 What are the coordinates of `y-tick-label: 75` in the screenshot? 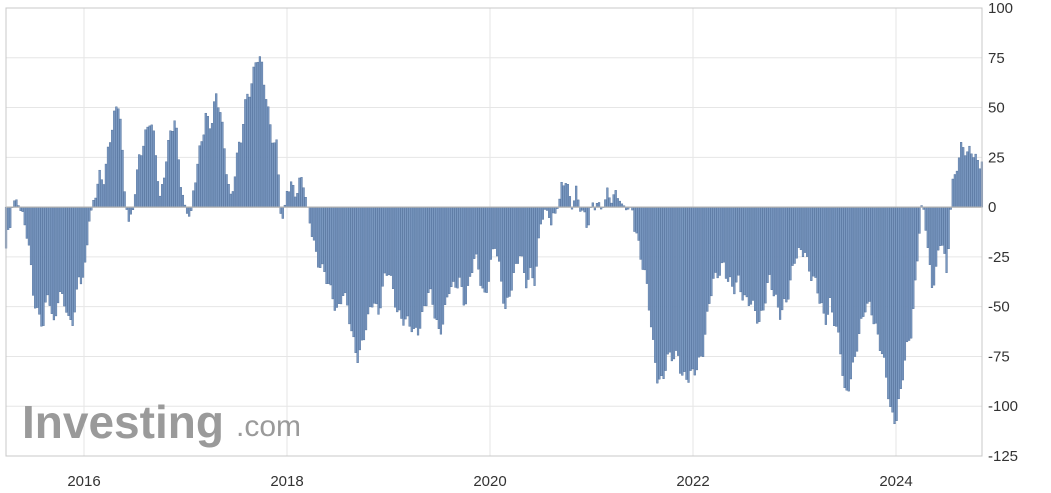 It's located at (996, 58).